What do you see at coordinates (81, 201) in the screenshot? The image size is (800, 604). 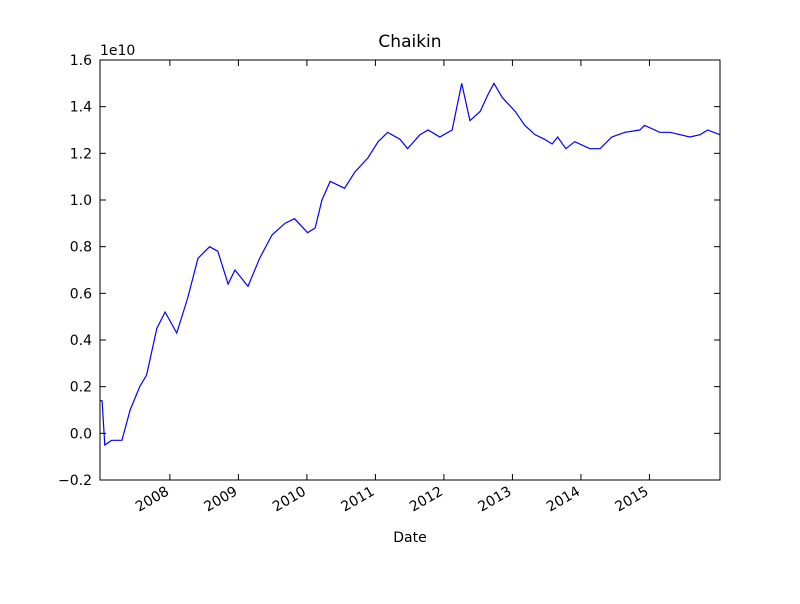 I see `y-tick-label: 1.0` at bounding box center [81, 201].